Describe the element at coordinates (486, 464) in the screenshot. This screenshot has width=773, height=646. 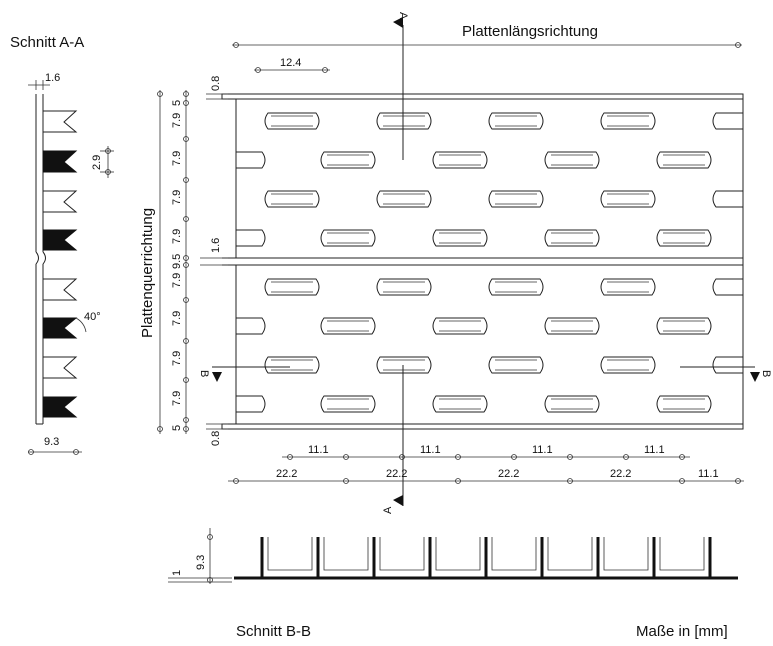
I see `bottom-dim-chains: 11.1 11.1 11.1 11.1 22.2 22.2 22.2 22.2 11.1` at that location.